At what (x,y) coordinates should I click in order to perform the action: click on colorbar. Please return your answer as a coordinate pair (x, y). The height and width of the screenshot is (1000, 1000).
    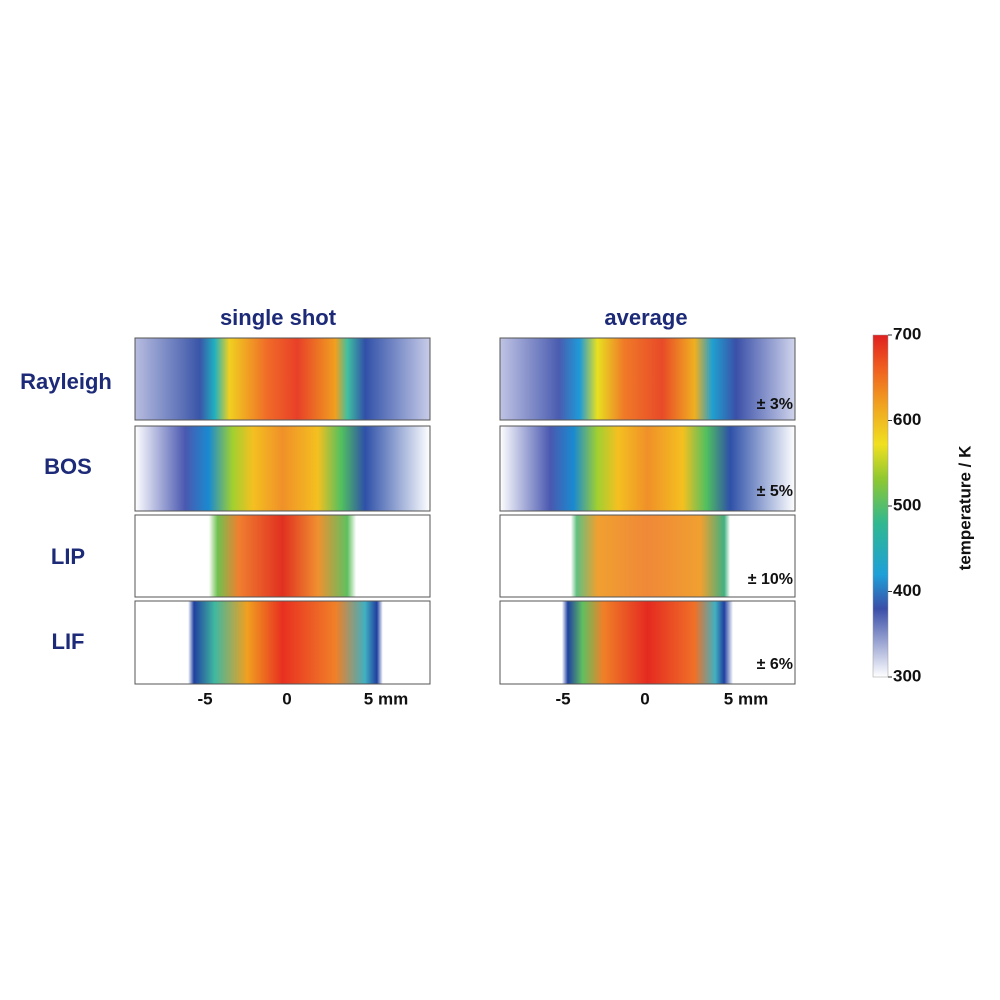
    Looking at the image, I should click on (880, 506).